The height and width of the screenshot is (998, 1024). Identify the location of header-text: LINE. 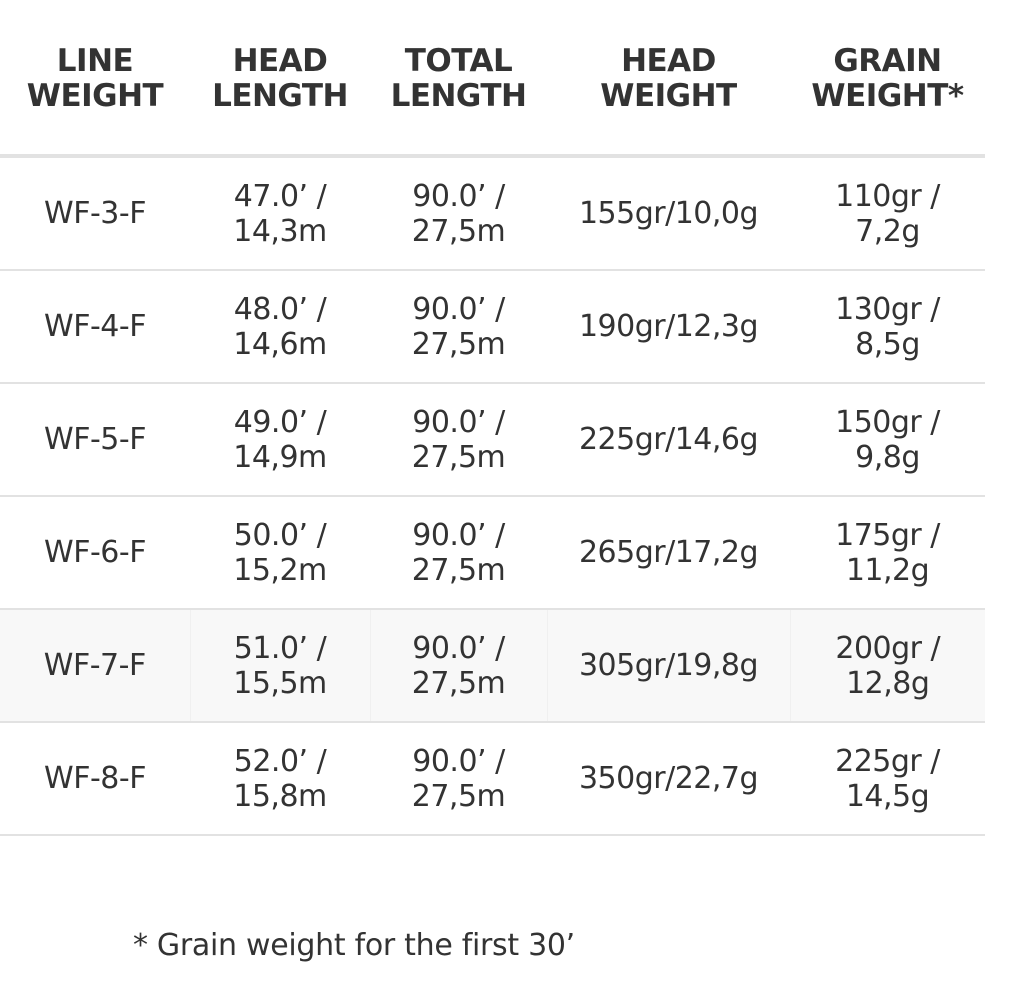
(95, 61).